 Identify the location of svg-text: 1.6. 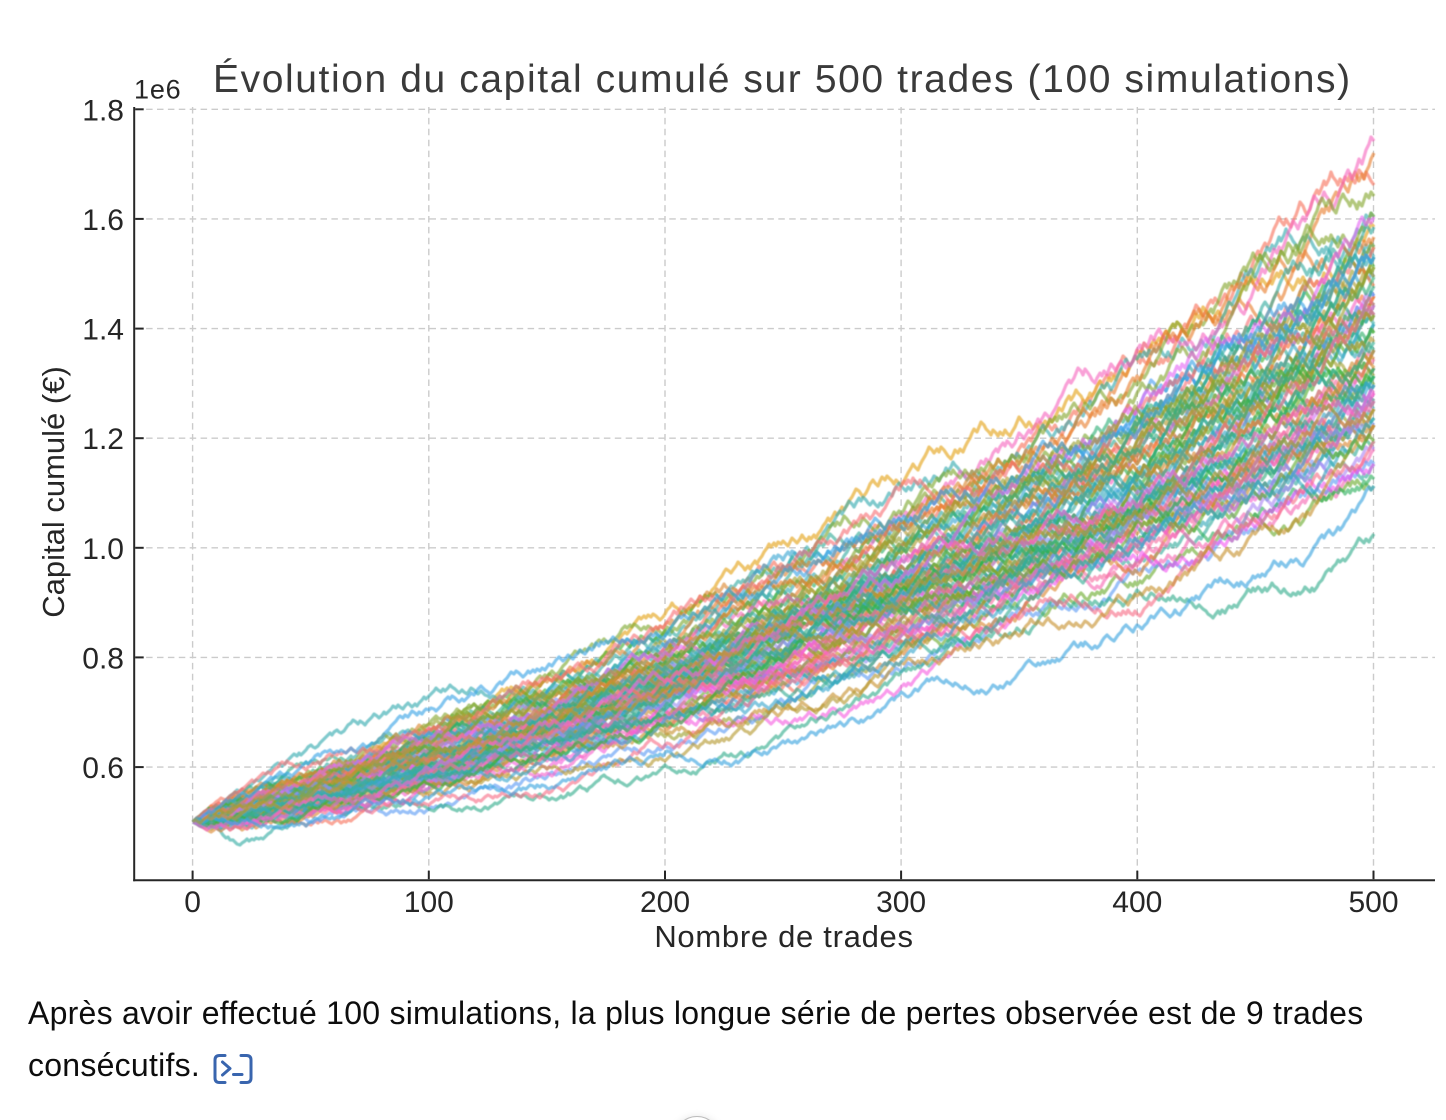
(103, 220).